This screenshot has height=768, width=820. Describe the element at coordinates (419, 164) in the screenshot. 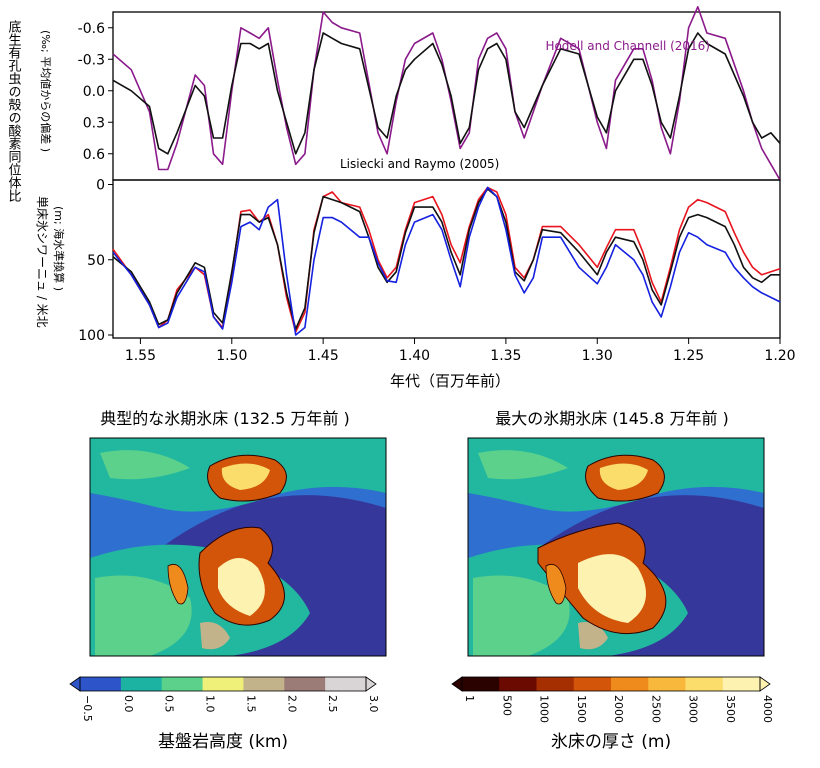

I see `legend-lisiecki: Lisiecki and Raymo (2005)` at that location.